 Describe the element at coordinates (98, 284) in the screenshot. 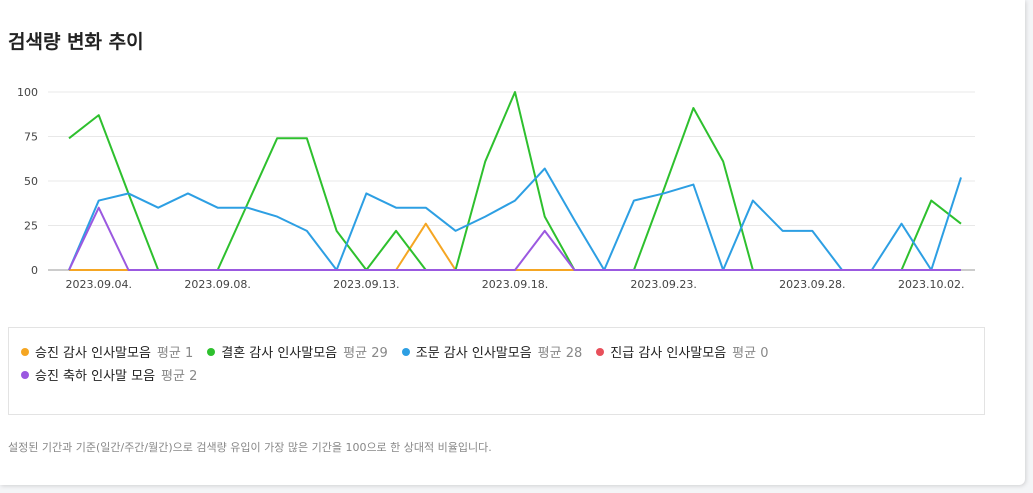

I see `x-tick-label: 2023.09.04.` at that location.